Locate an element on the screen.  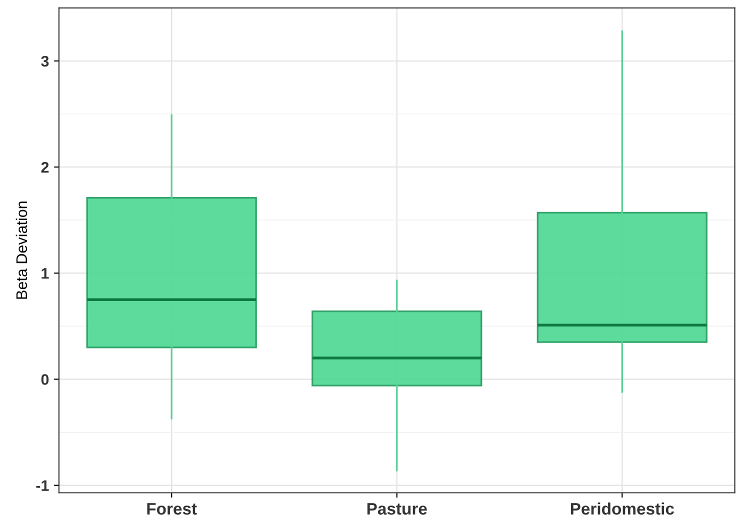
y-tick-label: 1 is located at coordinates (45, 273).